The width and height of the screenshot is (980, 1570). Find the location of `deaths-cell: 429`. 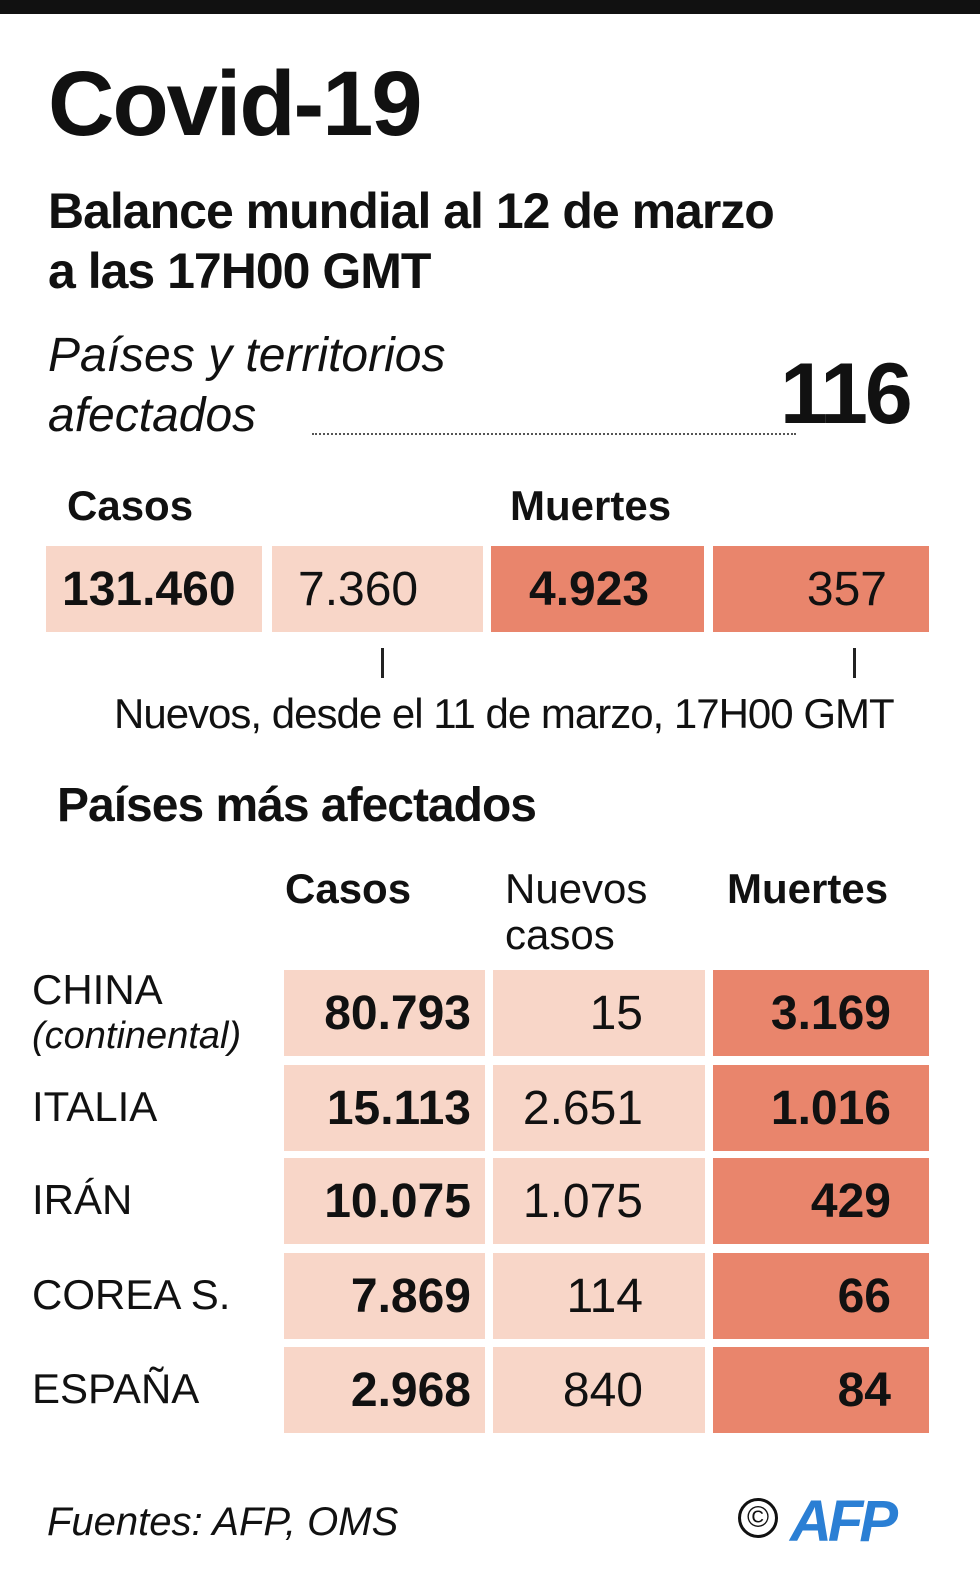

deaths-cell: 429 is located at coordinates (821, 1201).